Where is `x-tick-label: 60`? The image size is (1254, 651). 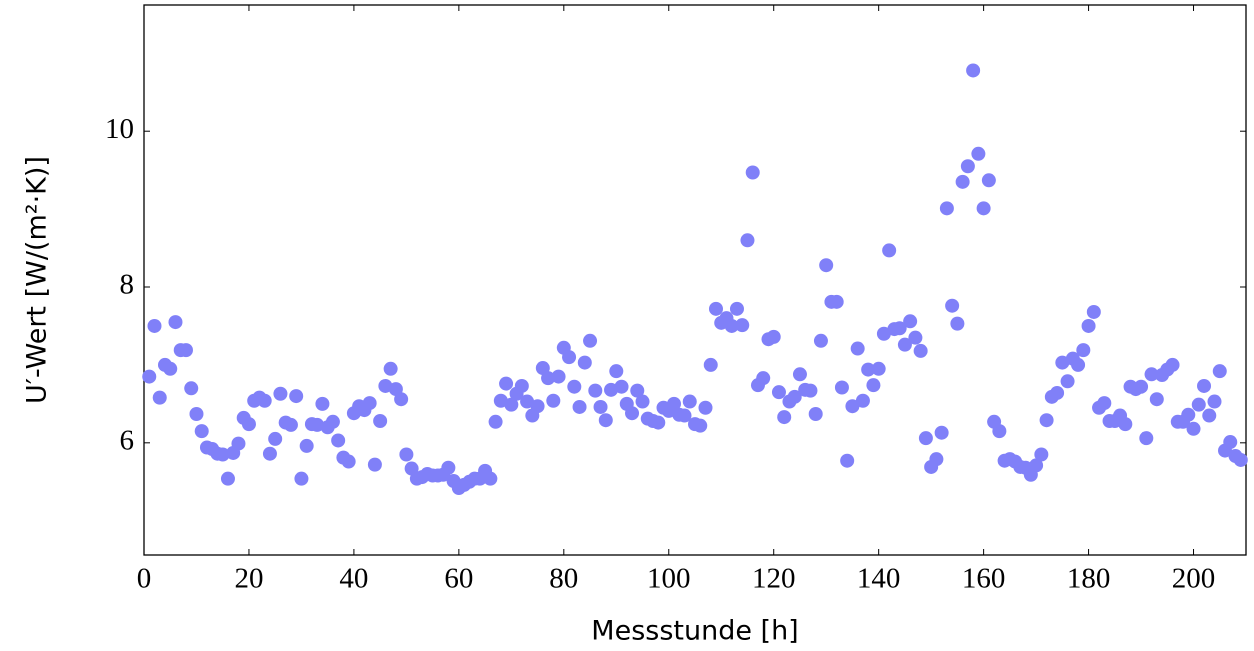
x-tick-label: 60 is located at coordinates (458, 579).